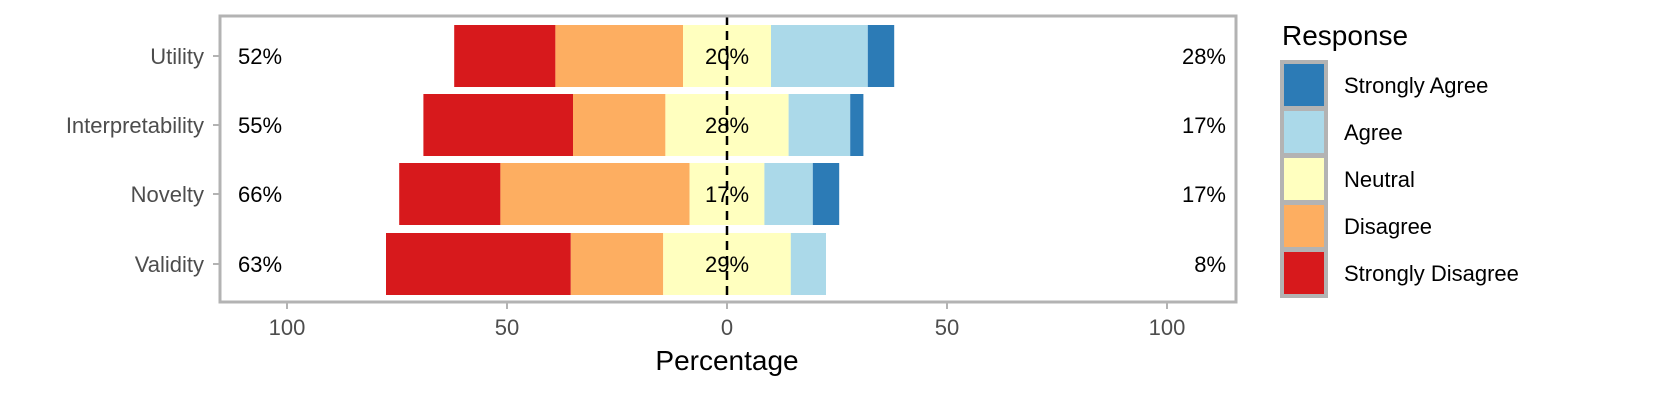 The image size is (1661, 415). I want to click on right-percent-label: 8%, so click(1210, 264).